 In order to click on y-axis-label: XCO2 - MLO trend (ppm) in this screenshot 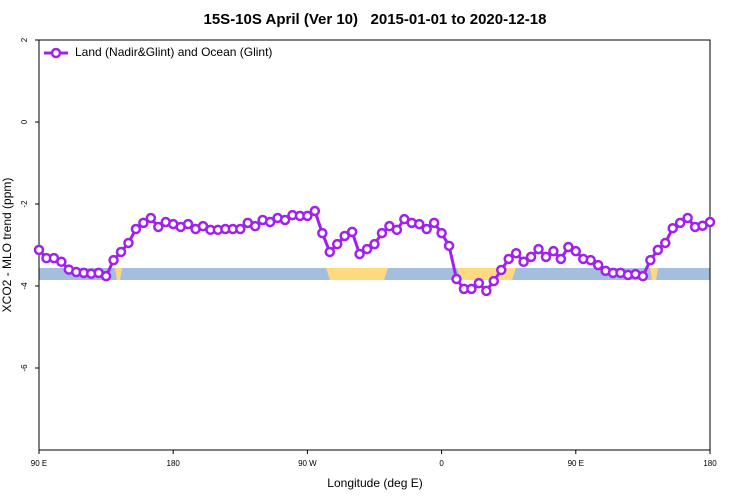, I will do `click(7, 245)`.